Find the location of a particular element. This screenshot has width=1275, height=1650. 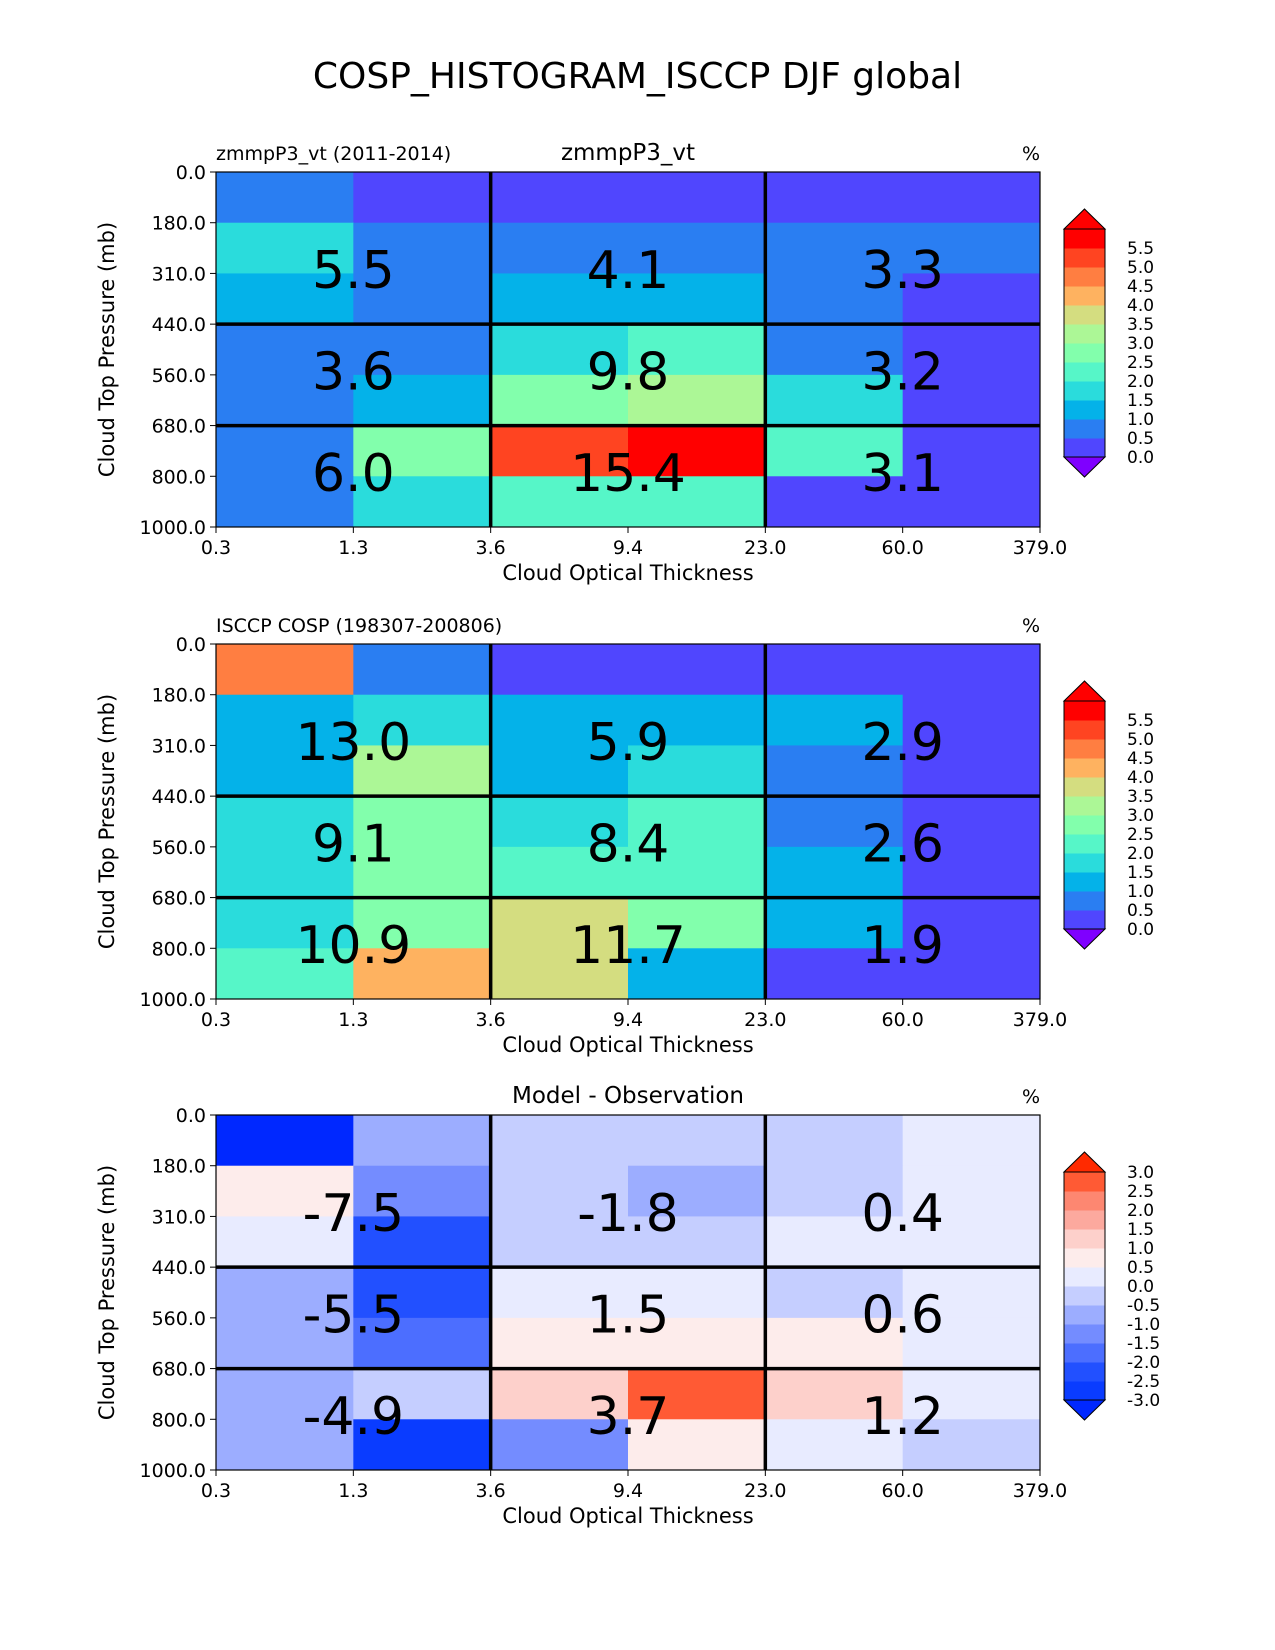

group-total-label: 3.1 is located at coordinates (902, 474).